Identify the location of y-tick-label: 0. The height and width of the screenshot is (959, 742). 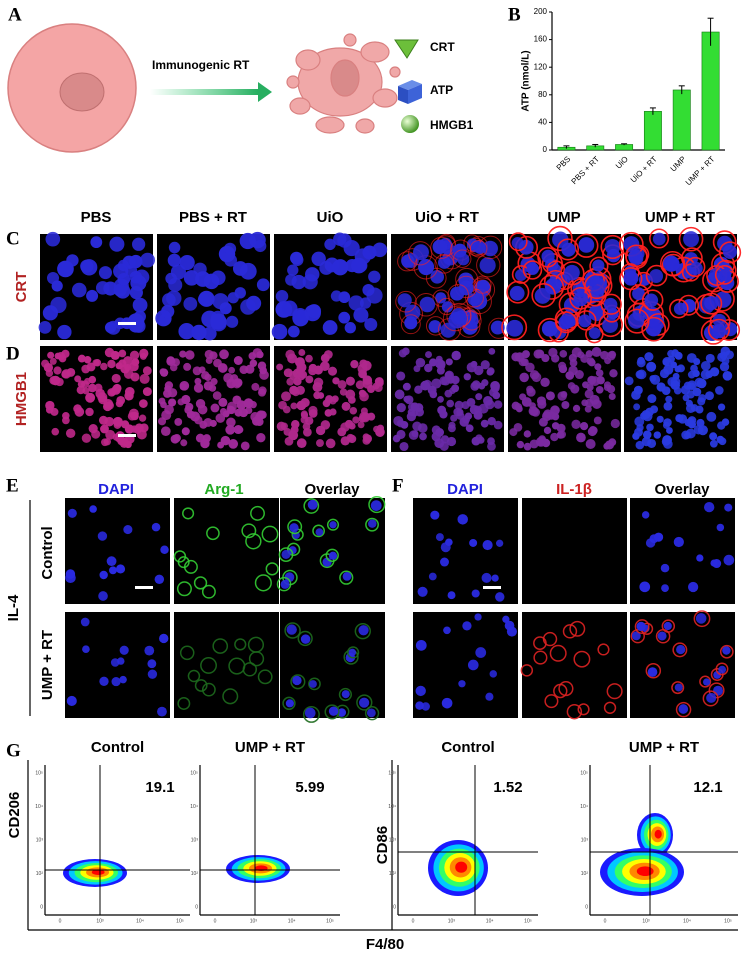
(545, 149).